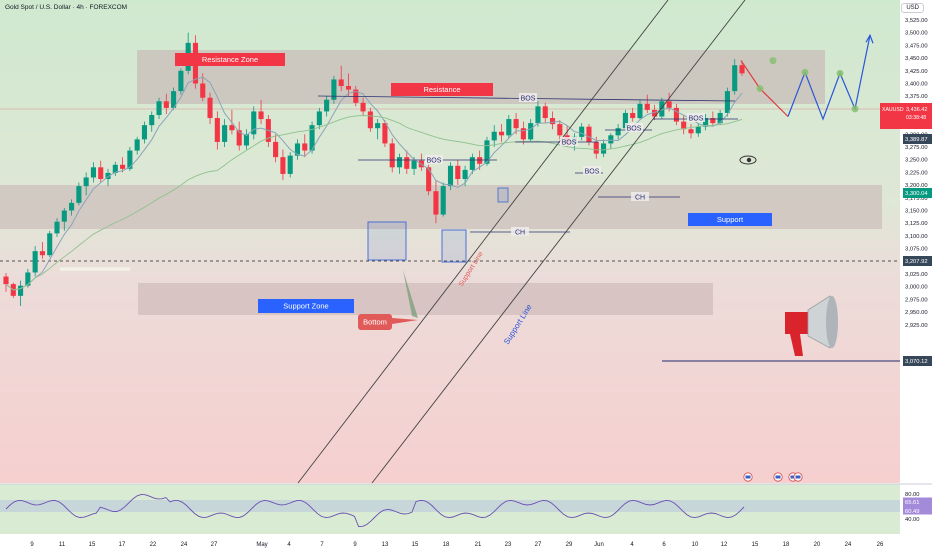 The width and height of the screenshot is (932, 555). Describe the element at coordinates (916, 326) in the screenshot. I see `price-axis-tick: 2,925.00` at that location.